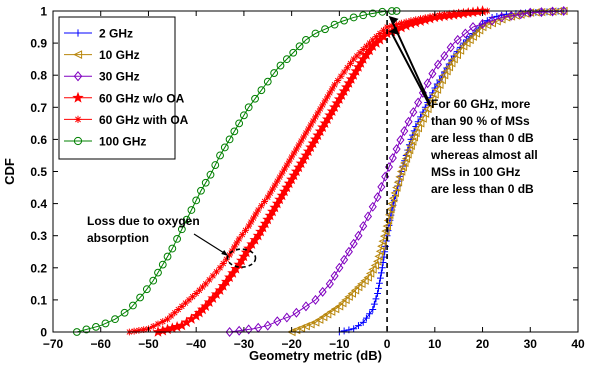 The image size is (600, 380). What do you see at coordinates (480, 121) in the screenshot?
I see `annotation-60ghz-line: than 90 % of MSs` at bounding box center [480, 121].